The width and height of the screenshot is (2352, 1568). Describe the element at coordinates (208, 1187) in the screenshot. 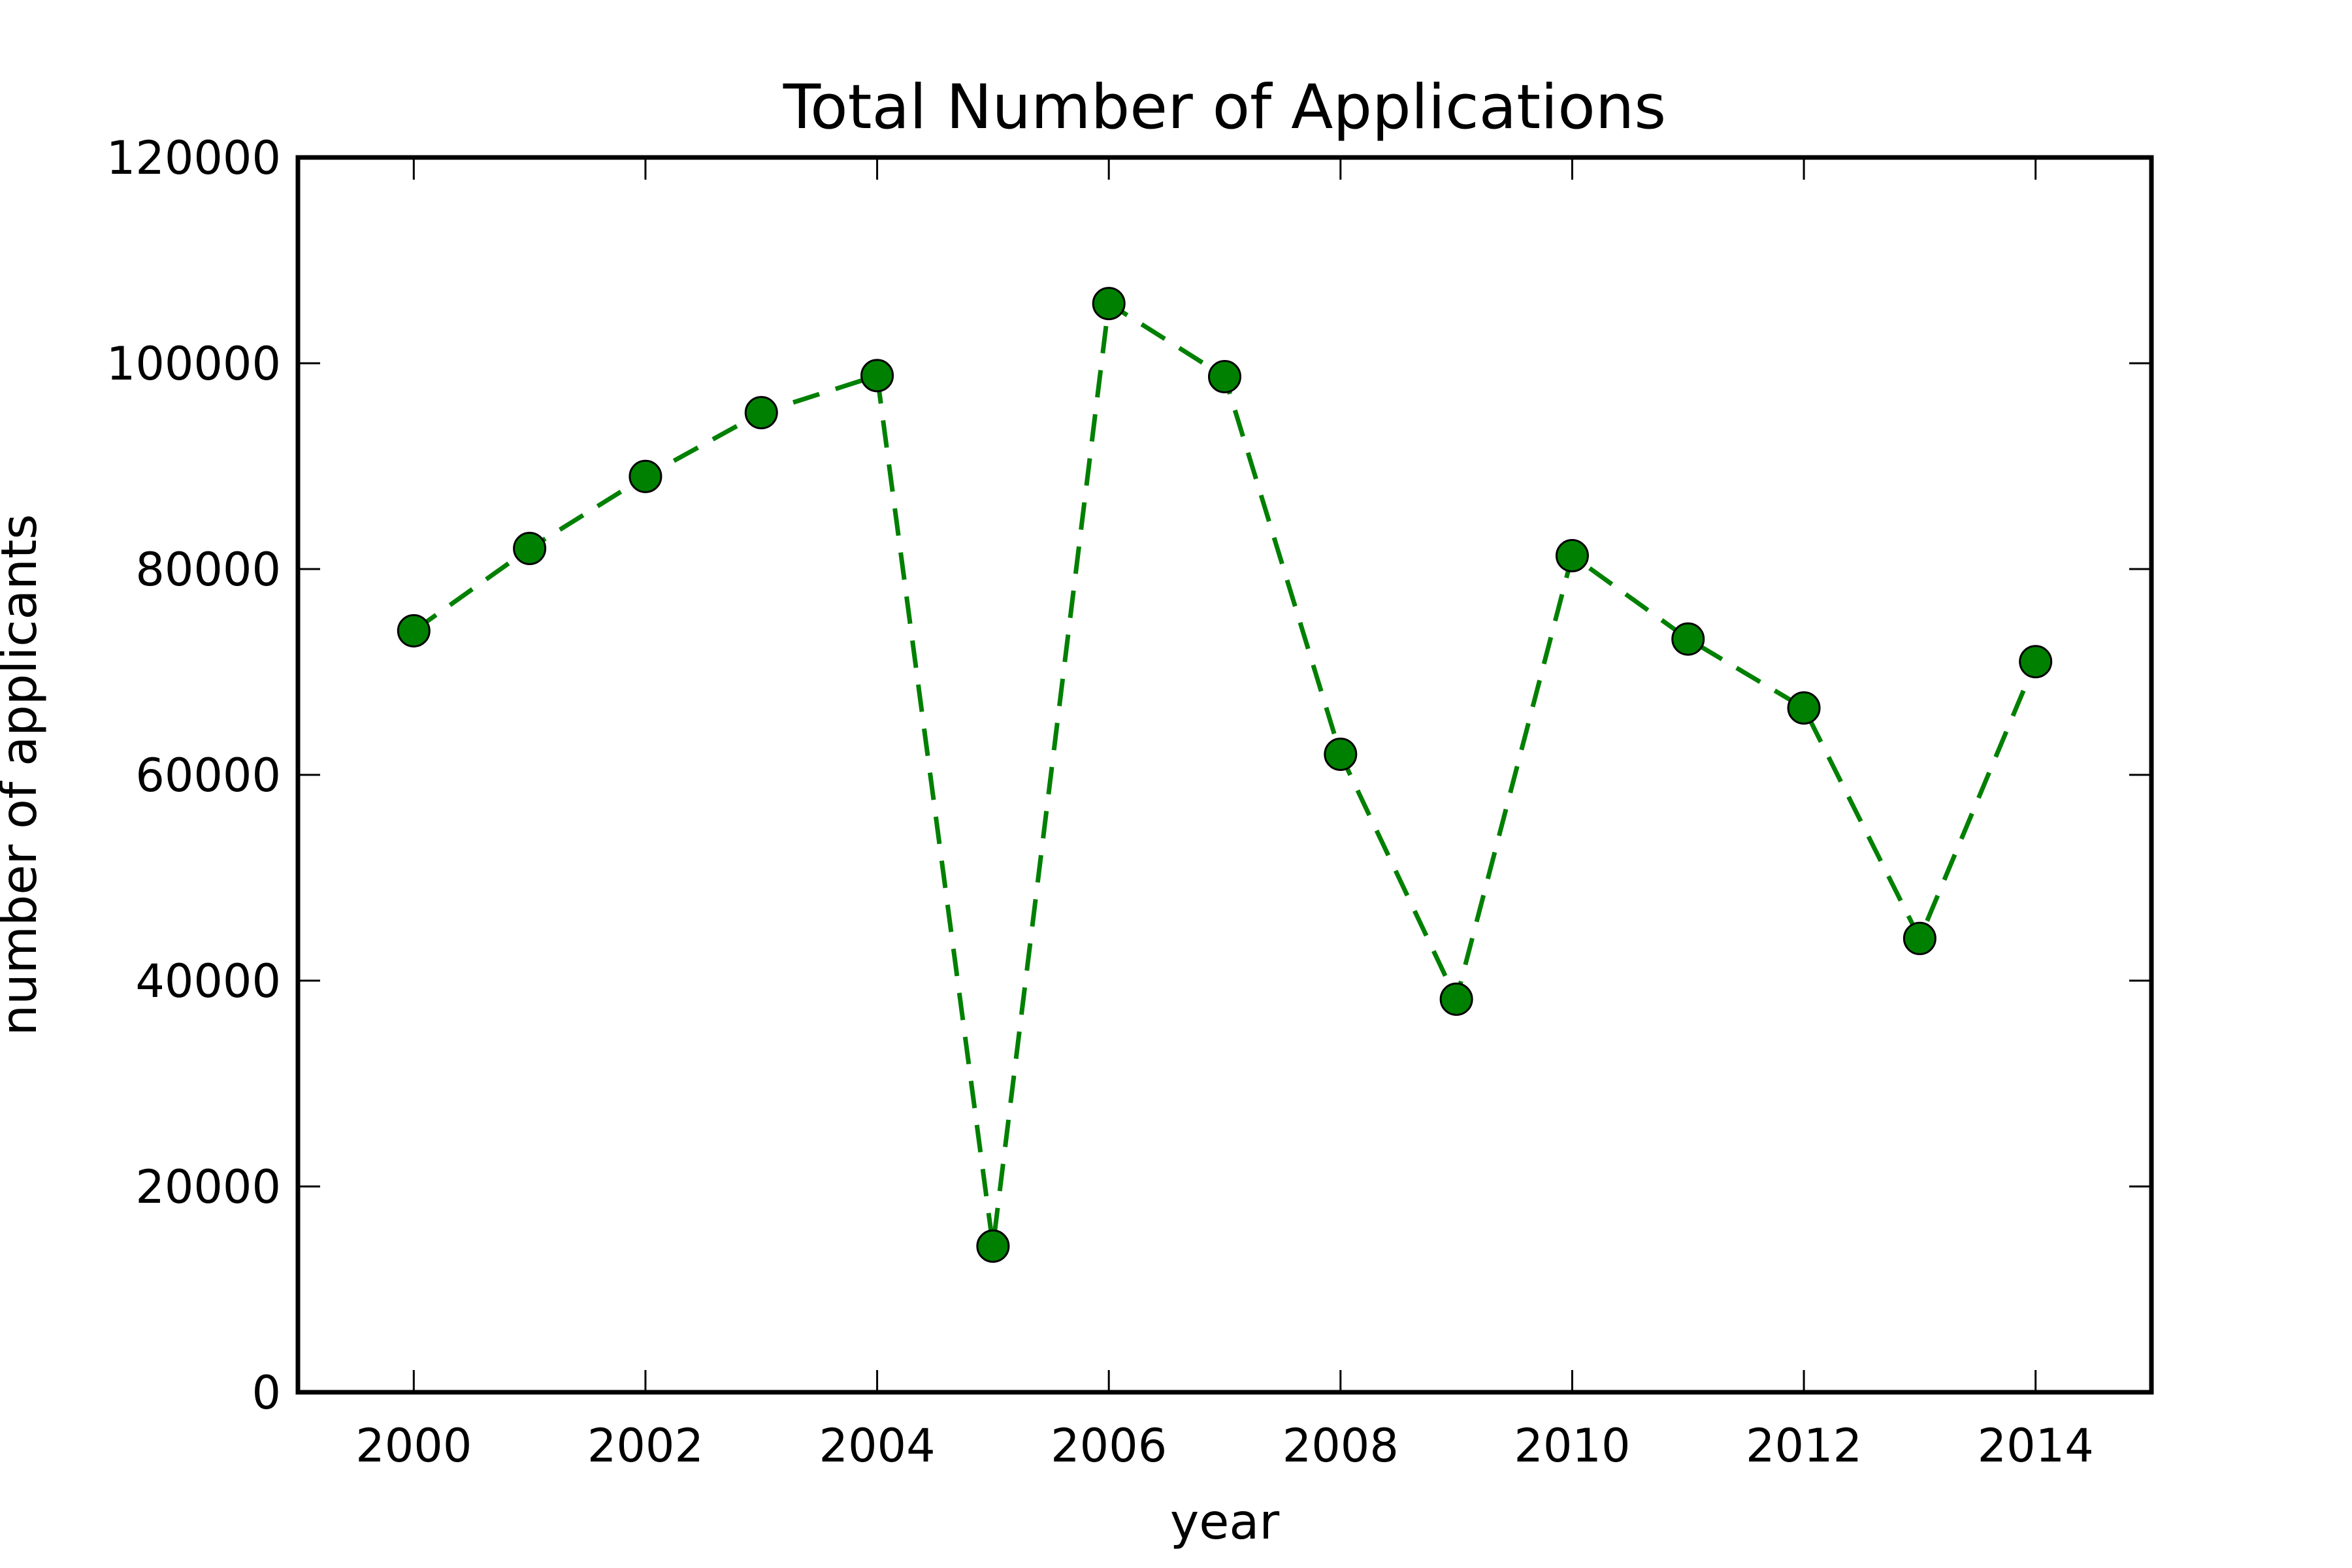

I see `y-tick-label: 20000` at that location.